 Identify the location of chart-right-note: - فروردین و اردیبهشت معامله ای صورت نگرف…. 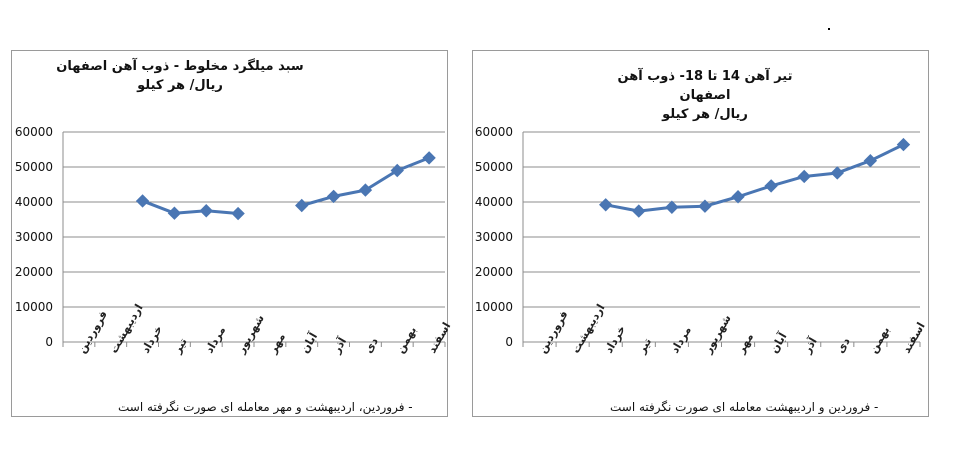
(744, 407).